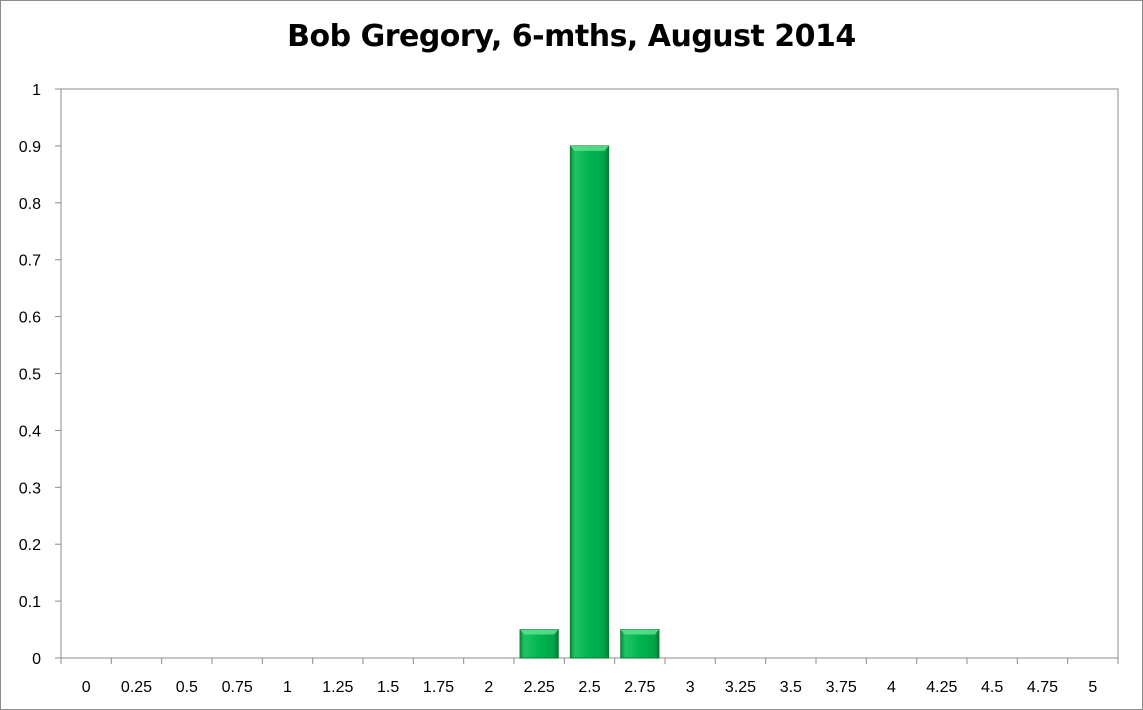  Describe the element at coordinates (337, 687) in the screenshot. I see `x-tick-label: 1.25` at that location.